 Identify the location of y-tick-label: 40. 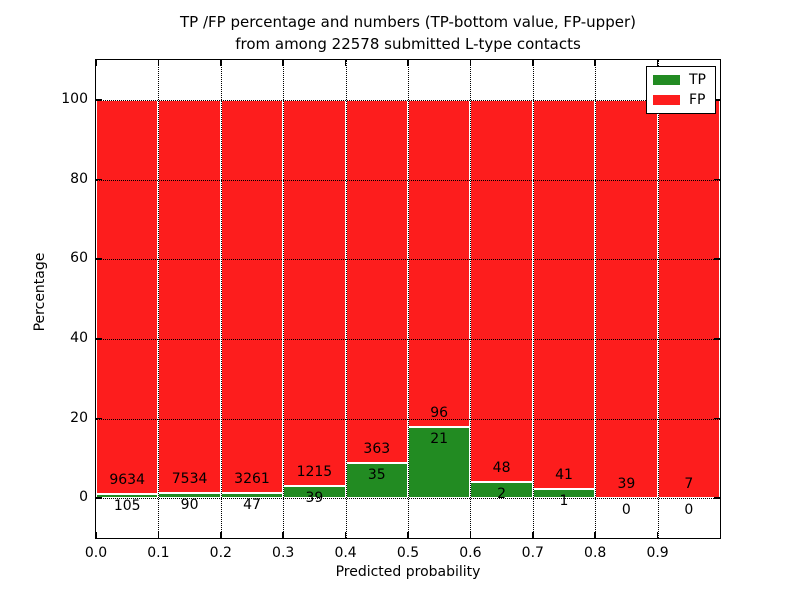
(79, 337).